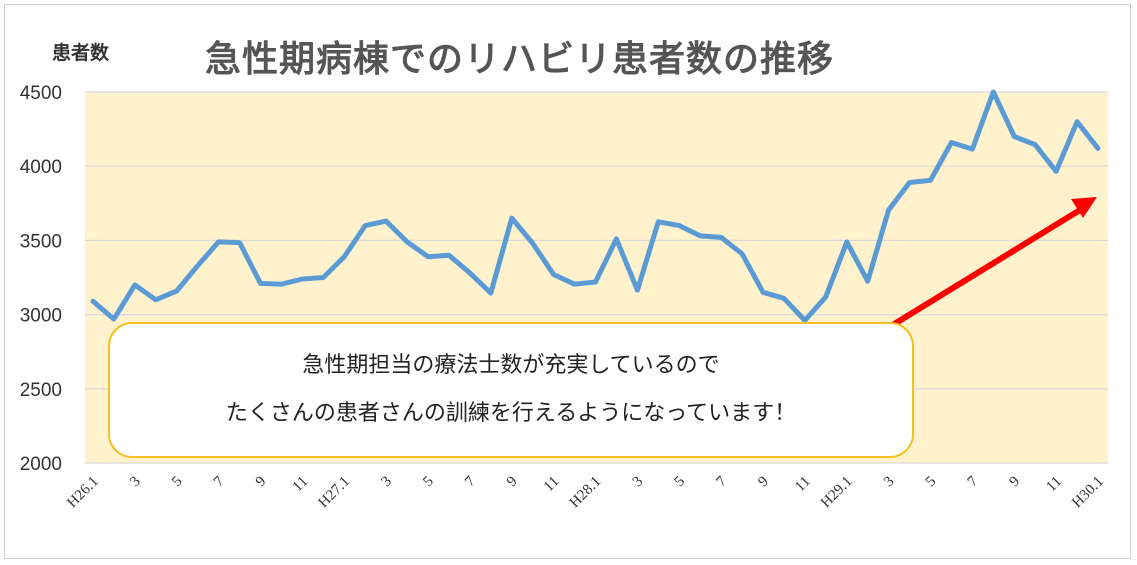 Image resolution: width=1137 pixels, height=565 pixels. Describe the element at coordinates (41, 390) in the screenshot. I see `y-tick-label: 2500` at that location.